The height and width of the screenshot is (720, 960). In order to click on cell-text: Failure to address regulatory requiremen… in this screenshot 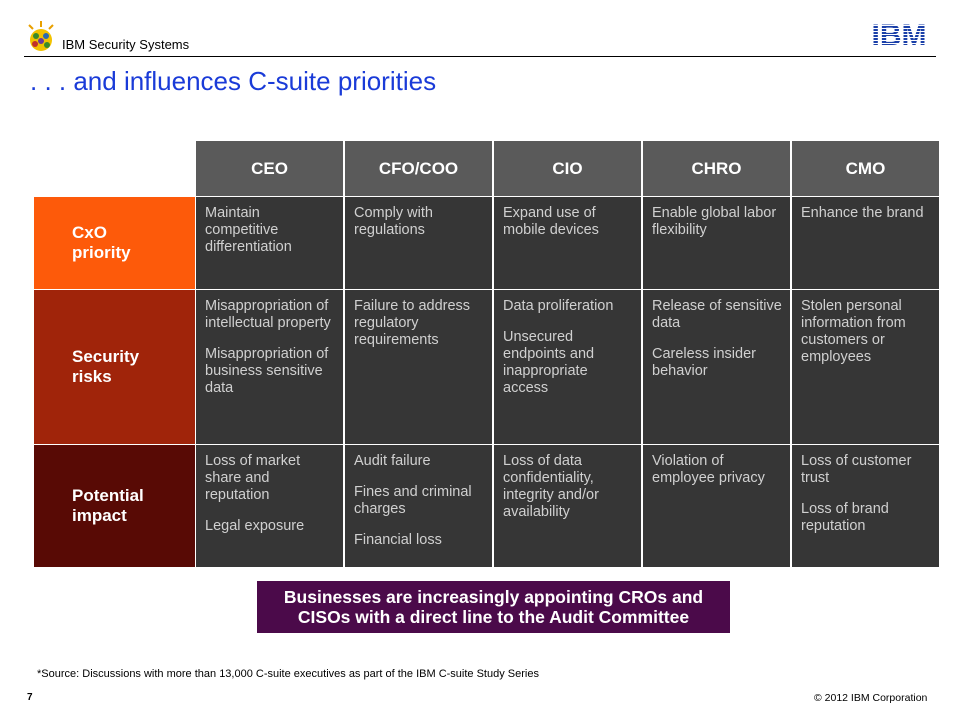, I will do `click(412, 323)`.